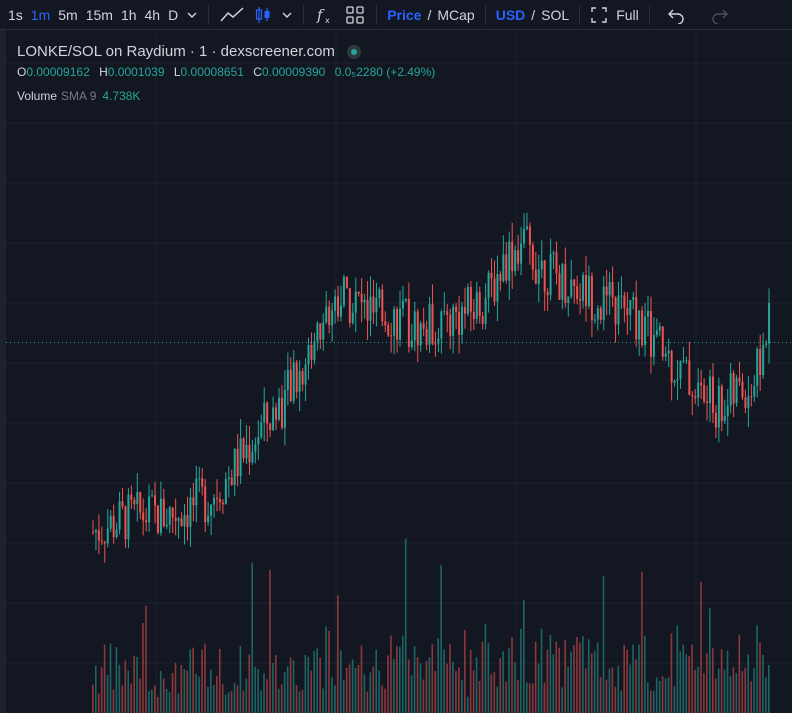  What do you see at coordinates (263, 15) in the screenshot?
I see `candles-icon` at bounding box center [263, 15].